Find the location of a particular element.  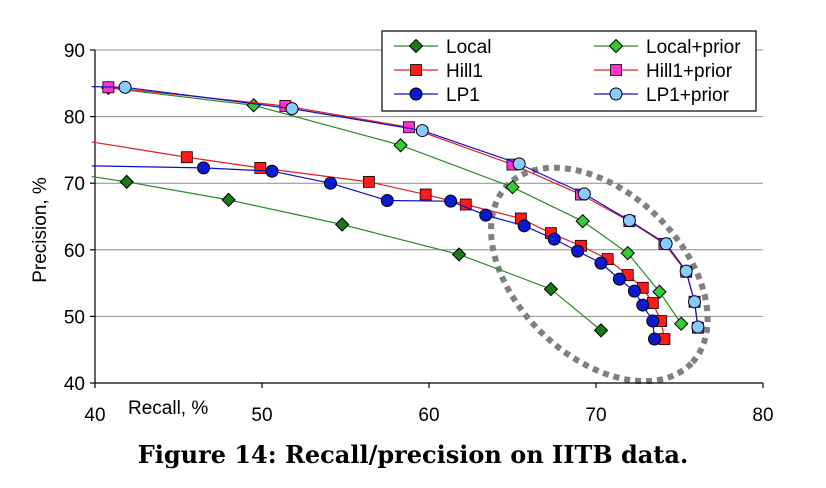

legend-label: LP1 is located at coordinates (463, 95).